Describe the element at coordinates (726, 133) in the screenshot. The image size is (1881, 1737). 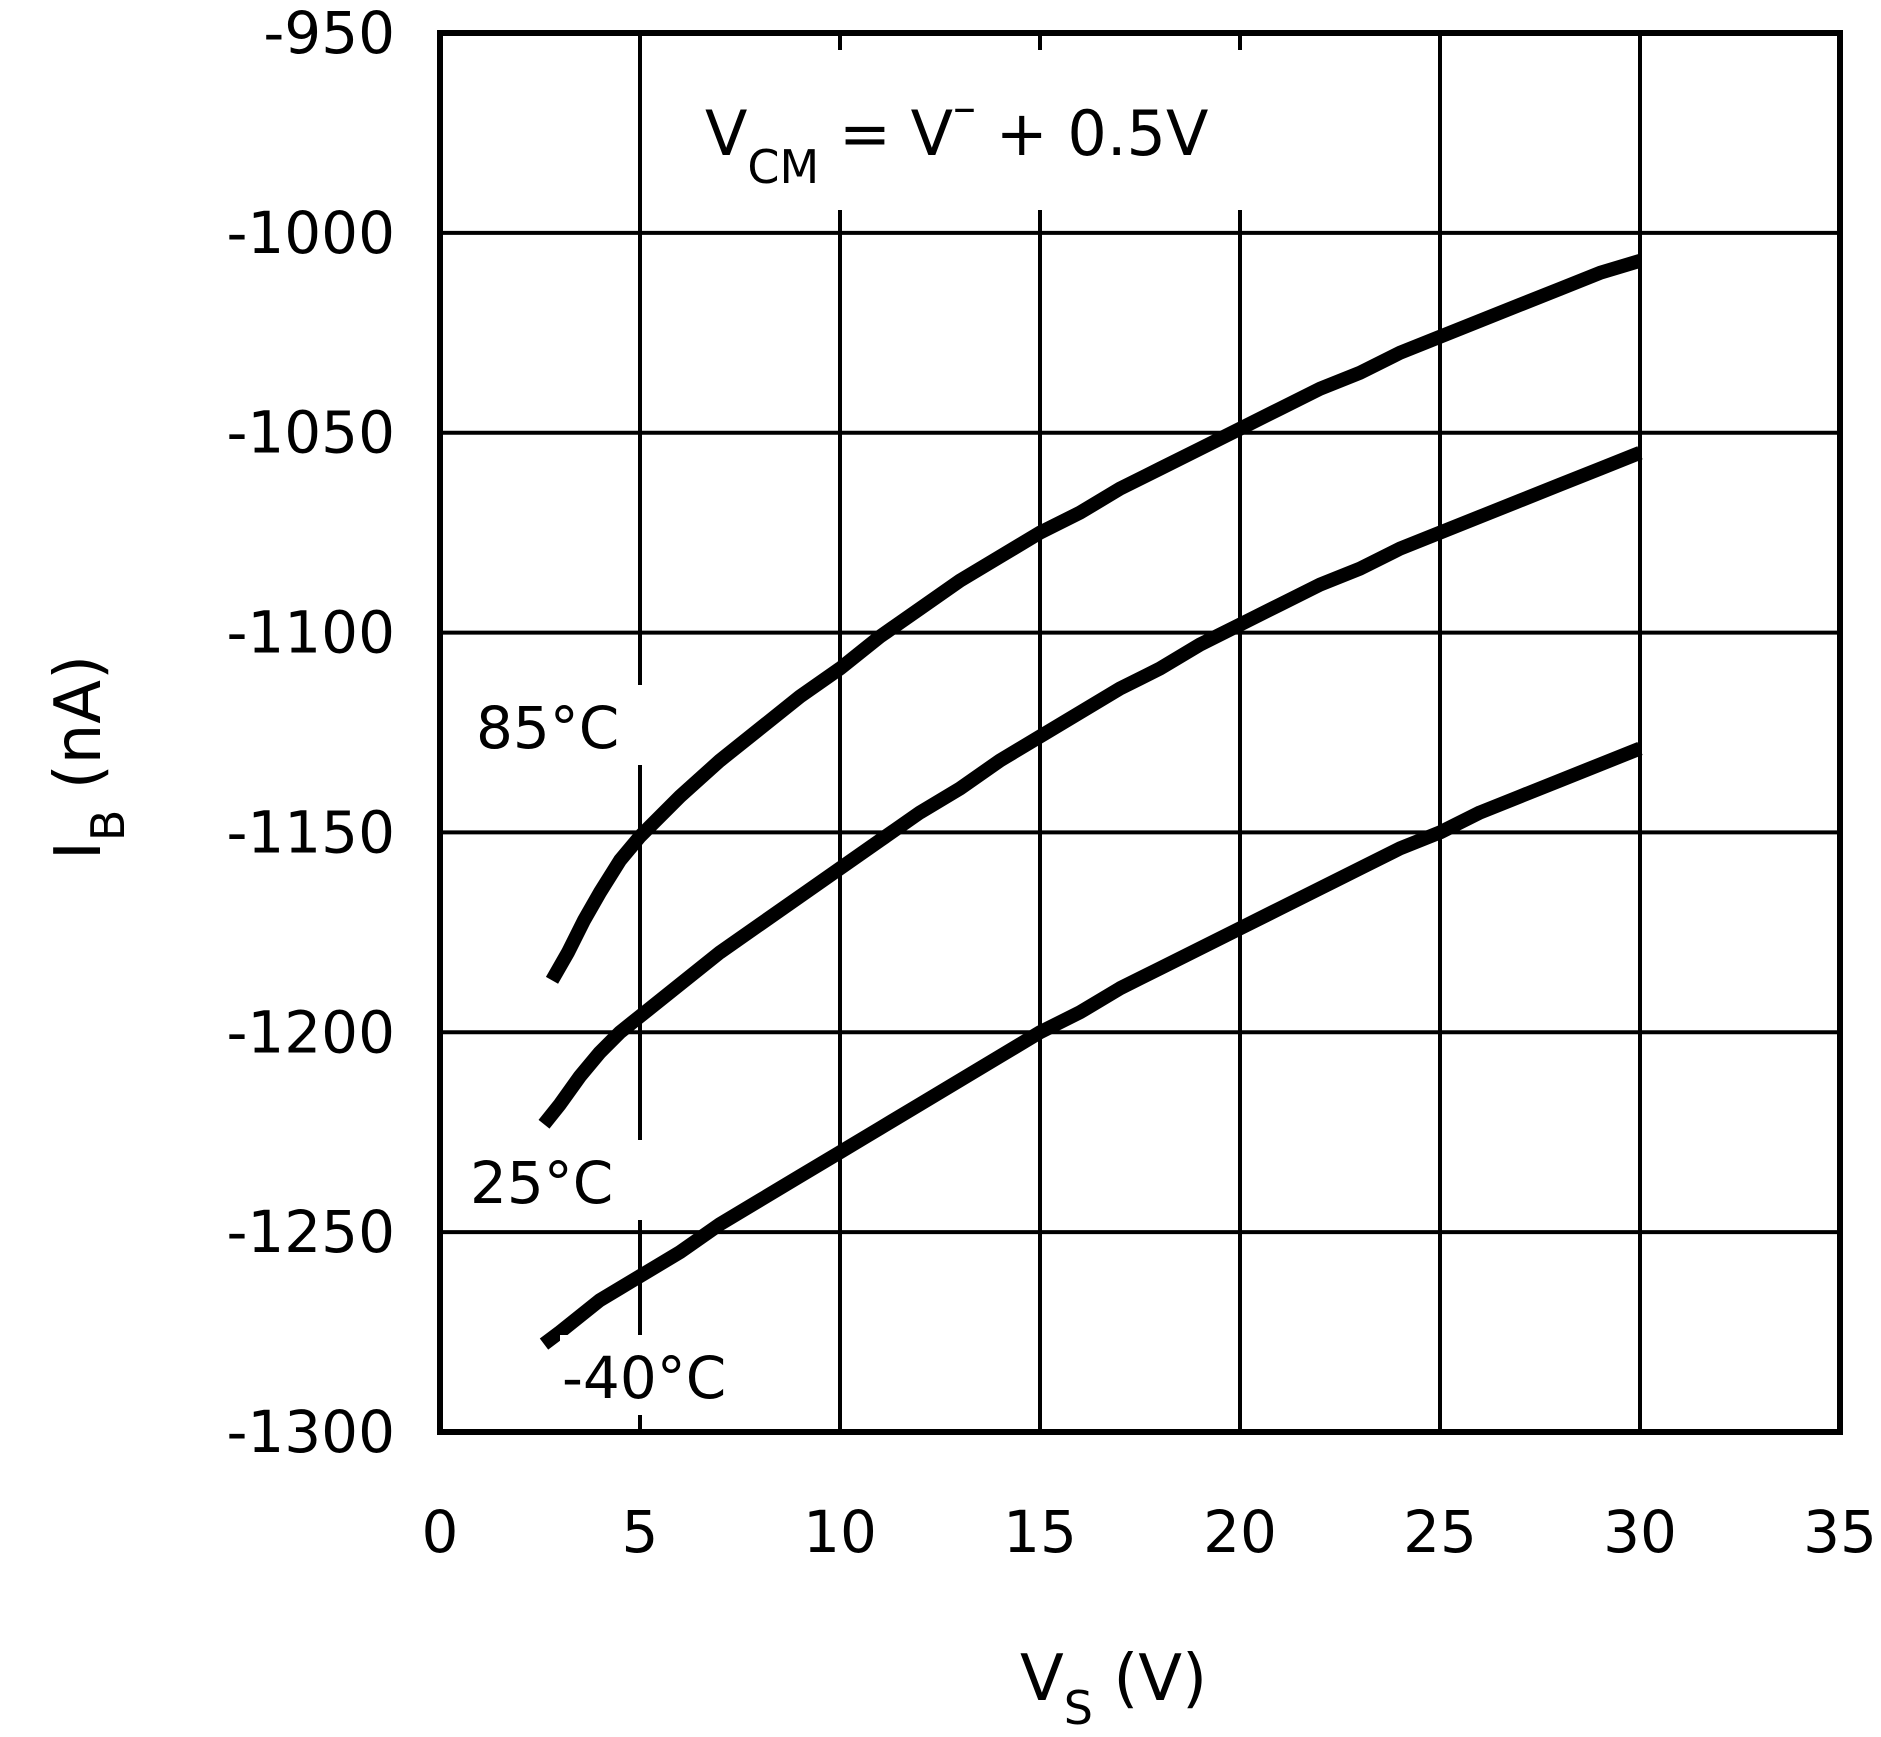
I see `annotation-main: V` at that location.